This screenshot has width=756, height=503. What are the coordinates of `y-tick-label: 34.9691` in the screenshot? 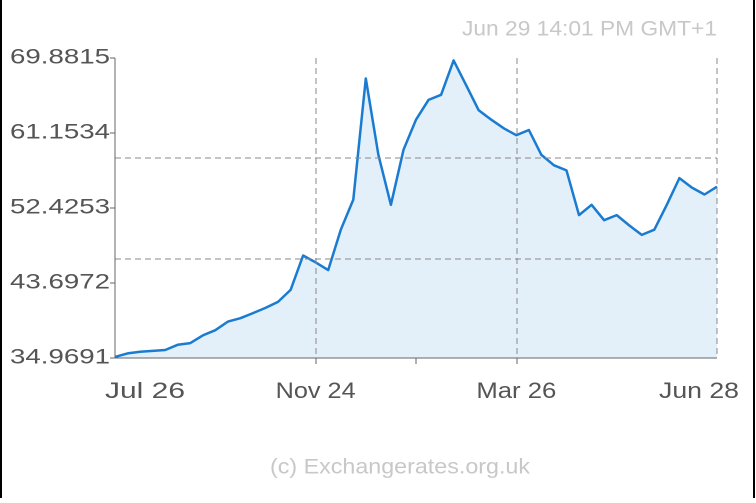 It's located at (60, 357).